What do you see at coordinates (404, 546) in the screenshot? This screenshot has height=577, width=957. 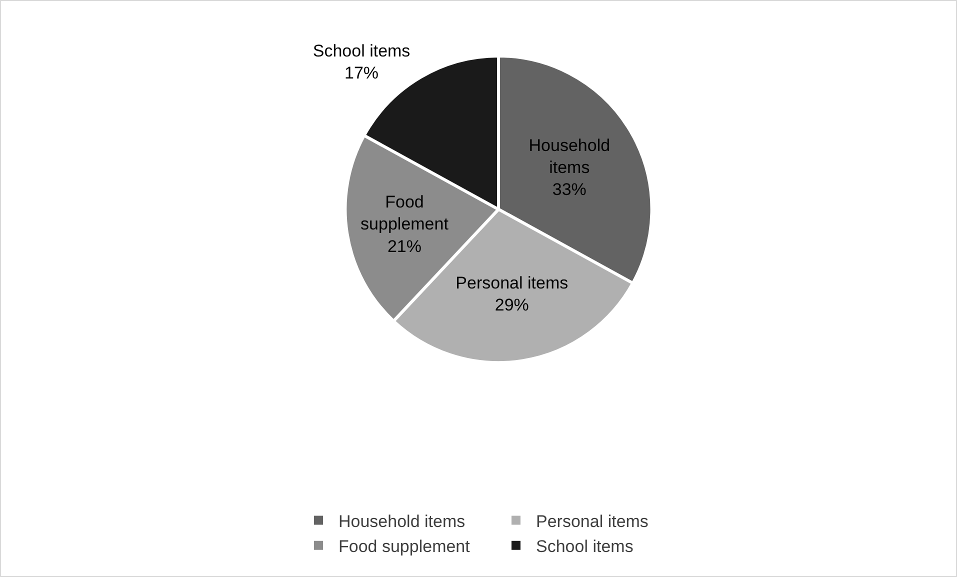 I see `legend-label: Food supplement` at bounding box center [404, 546].